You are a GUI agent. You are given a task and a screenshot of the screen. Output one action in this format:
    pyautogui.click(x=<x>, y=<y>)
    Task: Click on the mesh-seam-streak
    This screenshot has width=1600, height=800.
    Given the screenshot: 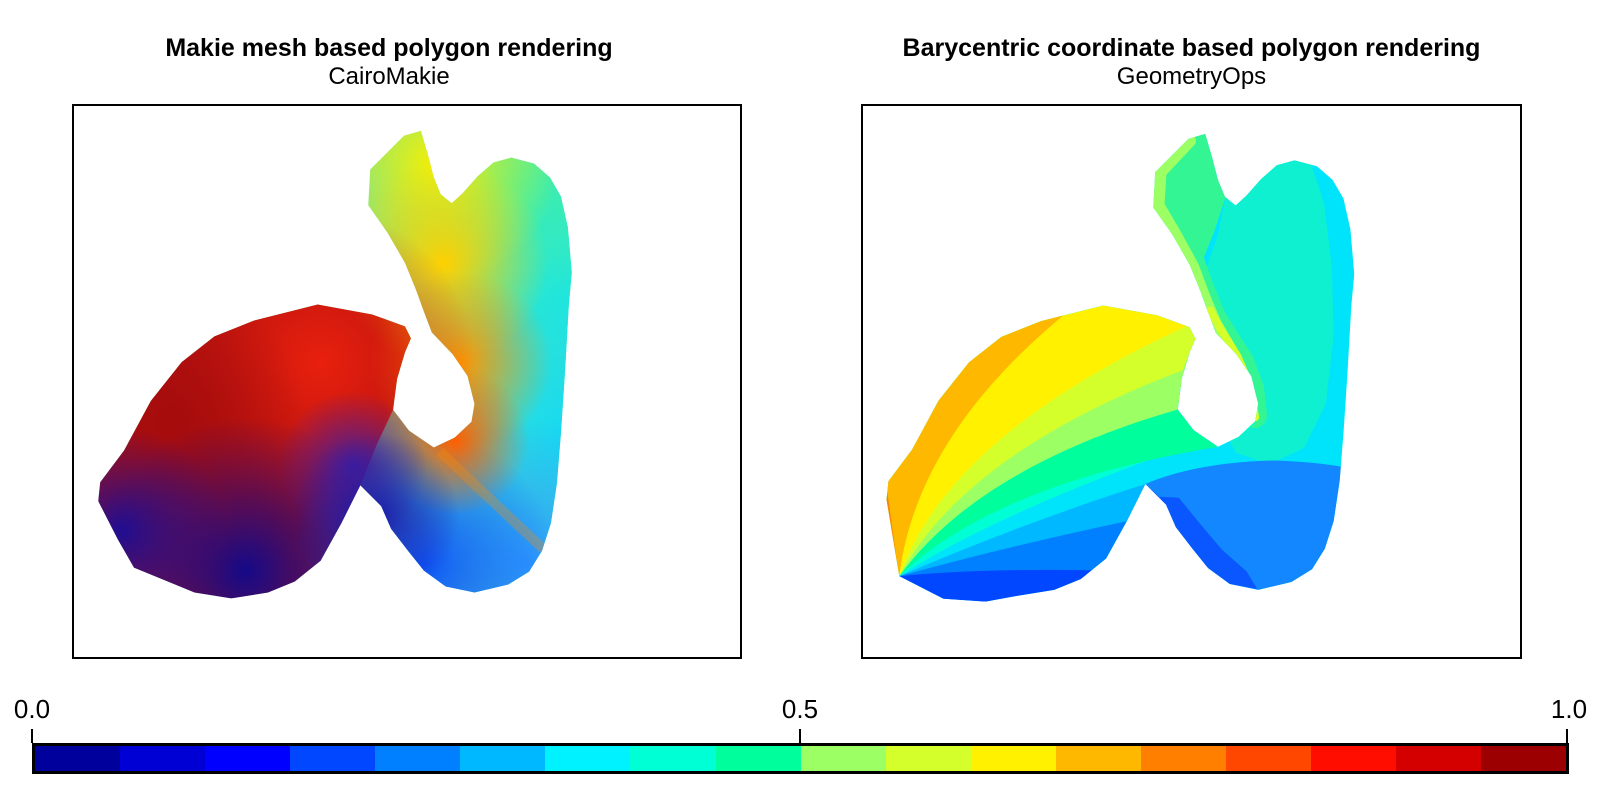 What is the action you would take?
    pyautogui.click(x=491, y=500)
    